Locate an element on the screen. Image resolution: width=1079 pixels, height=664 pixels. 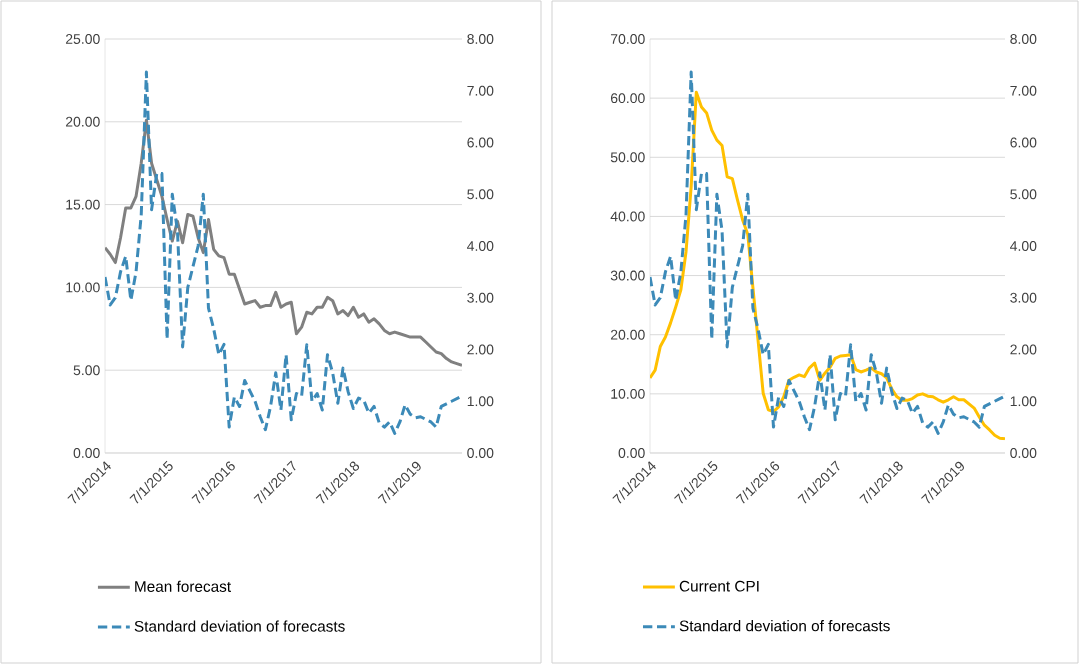
y-tick-label: 70.00 is located at coordinates (627, 39).